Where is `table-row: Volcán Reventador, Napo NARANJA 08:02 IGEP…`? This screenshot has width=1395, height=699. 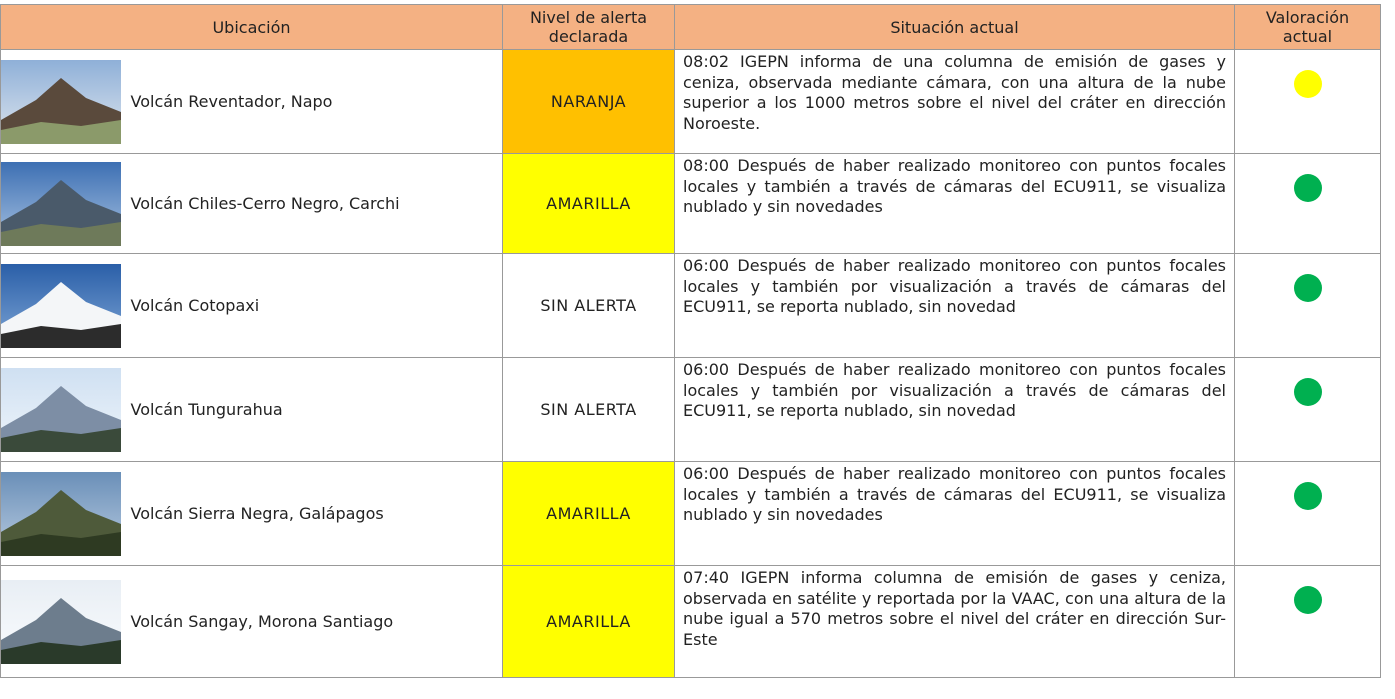
table-row: Volcán Reventador, Napo NARANJA 08:02 IGEP… is located at coordinates (690, 101).